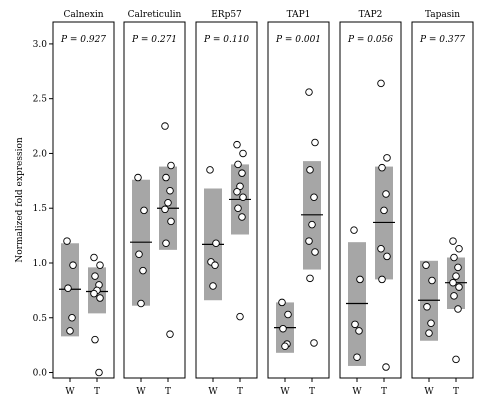 The width and height of the screenshot is (500, 417). What do you see at coordinates (40, 45) in the screenshot?
I see `y-tick-label: 3.0` at bounding box center [40, 45].